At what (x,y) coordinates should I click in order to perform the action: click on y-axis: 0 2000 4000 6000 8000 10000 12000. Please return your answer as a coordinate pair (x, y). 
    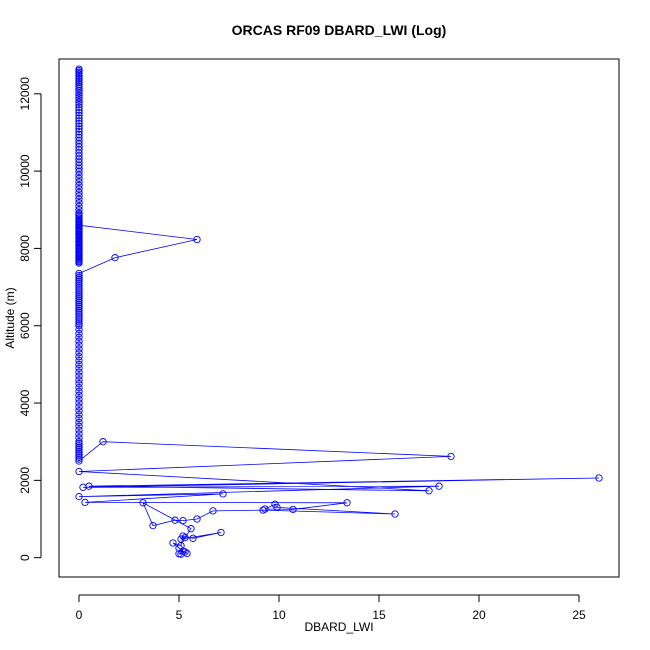
    Looking at the image, I should click on (30, 319).